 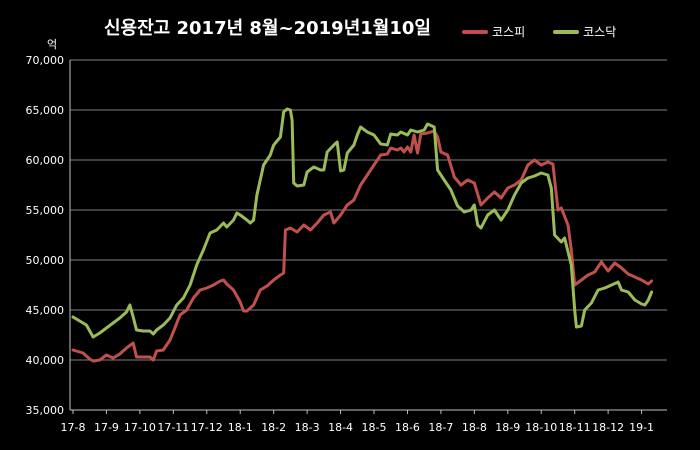 I want to click on x-tick-label: 18-11, so click(x=575, y=427).